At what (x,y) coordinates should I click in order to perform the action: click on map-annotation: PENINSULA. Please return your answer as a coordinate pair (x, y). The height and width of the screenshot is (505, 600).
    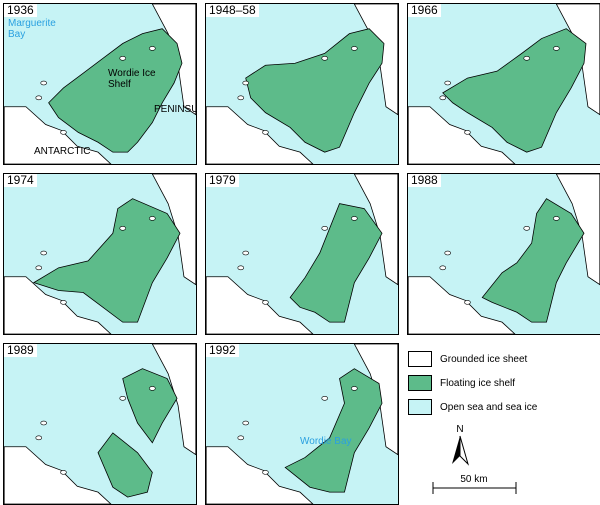
    Looking at the image, I should click on (175, 109).